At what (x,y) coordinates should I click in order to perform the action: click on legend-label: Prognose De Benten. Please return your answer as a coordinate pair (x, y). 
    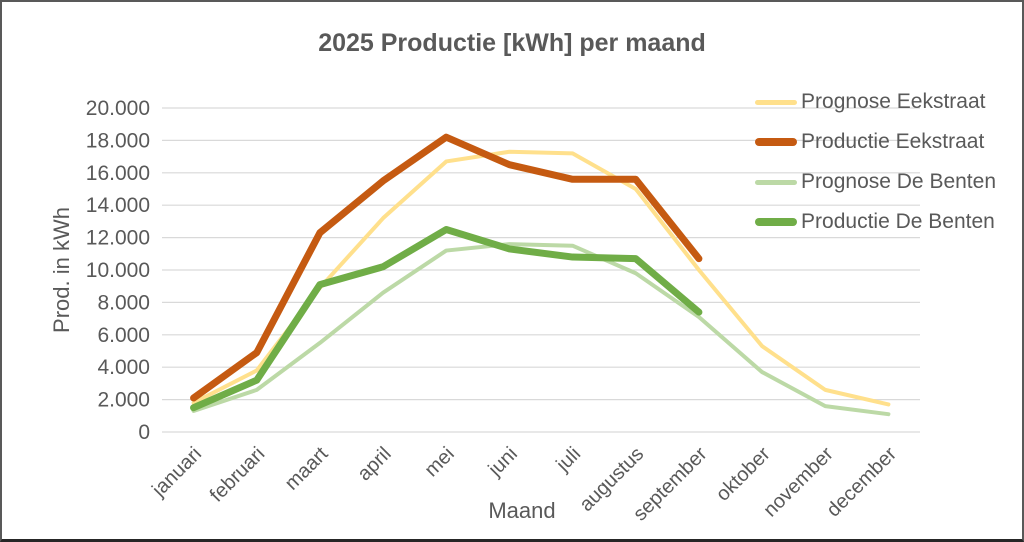
    Looking at the image, I should click on (898, 181).